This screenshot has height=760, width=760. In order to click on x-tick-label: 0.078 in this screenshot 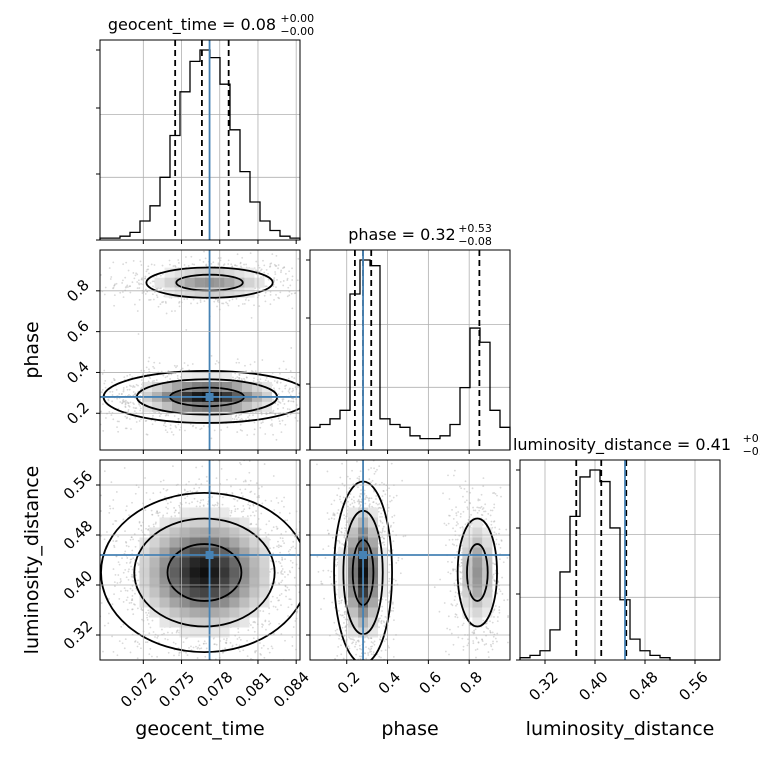, I will do `click(214, 689)`.